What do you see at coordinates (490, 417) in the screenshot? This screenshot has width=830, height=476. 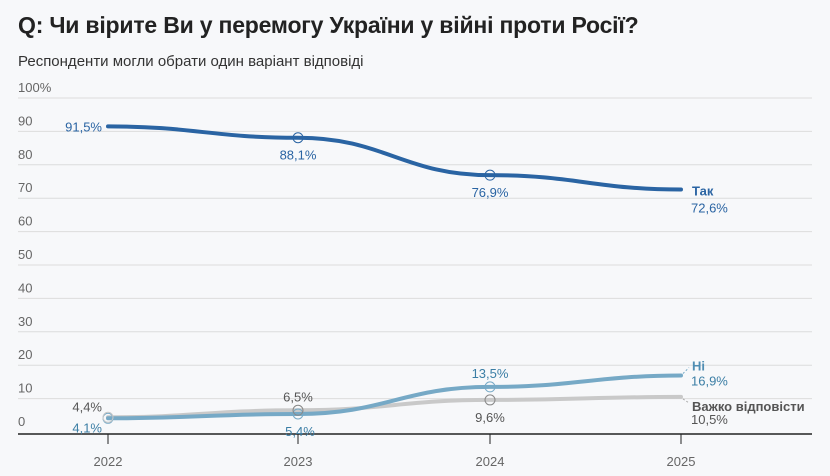 I see `data-label: 9,6%` at bounding box center [490, 417].